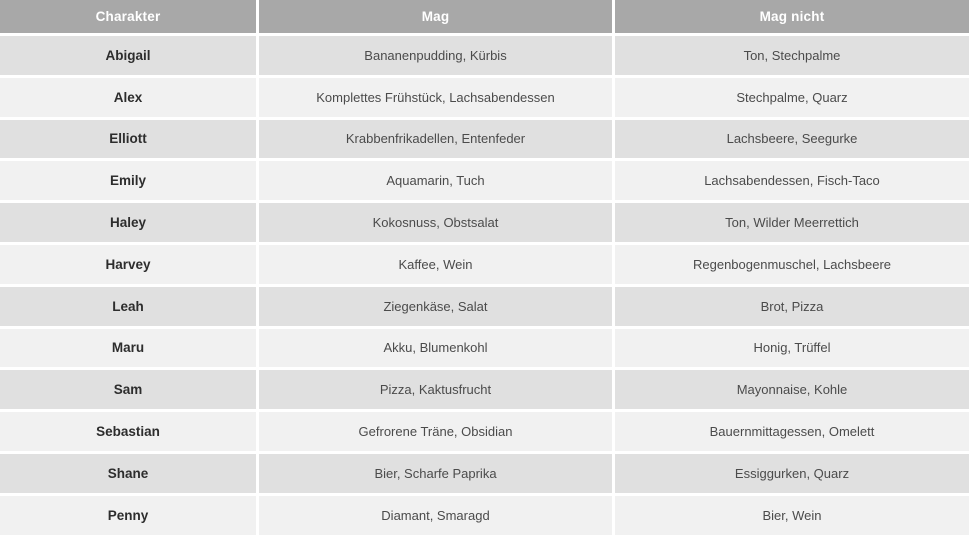 This screenshot has height=538, width=969. Describe the element at coordinates (792, 181) in the screenshot. I see `dislikes-cell: Lachsabendessen, Fisch-Taco` at that location.